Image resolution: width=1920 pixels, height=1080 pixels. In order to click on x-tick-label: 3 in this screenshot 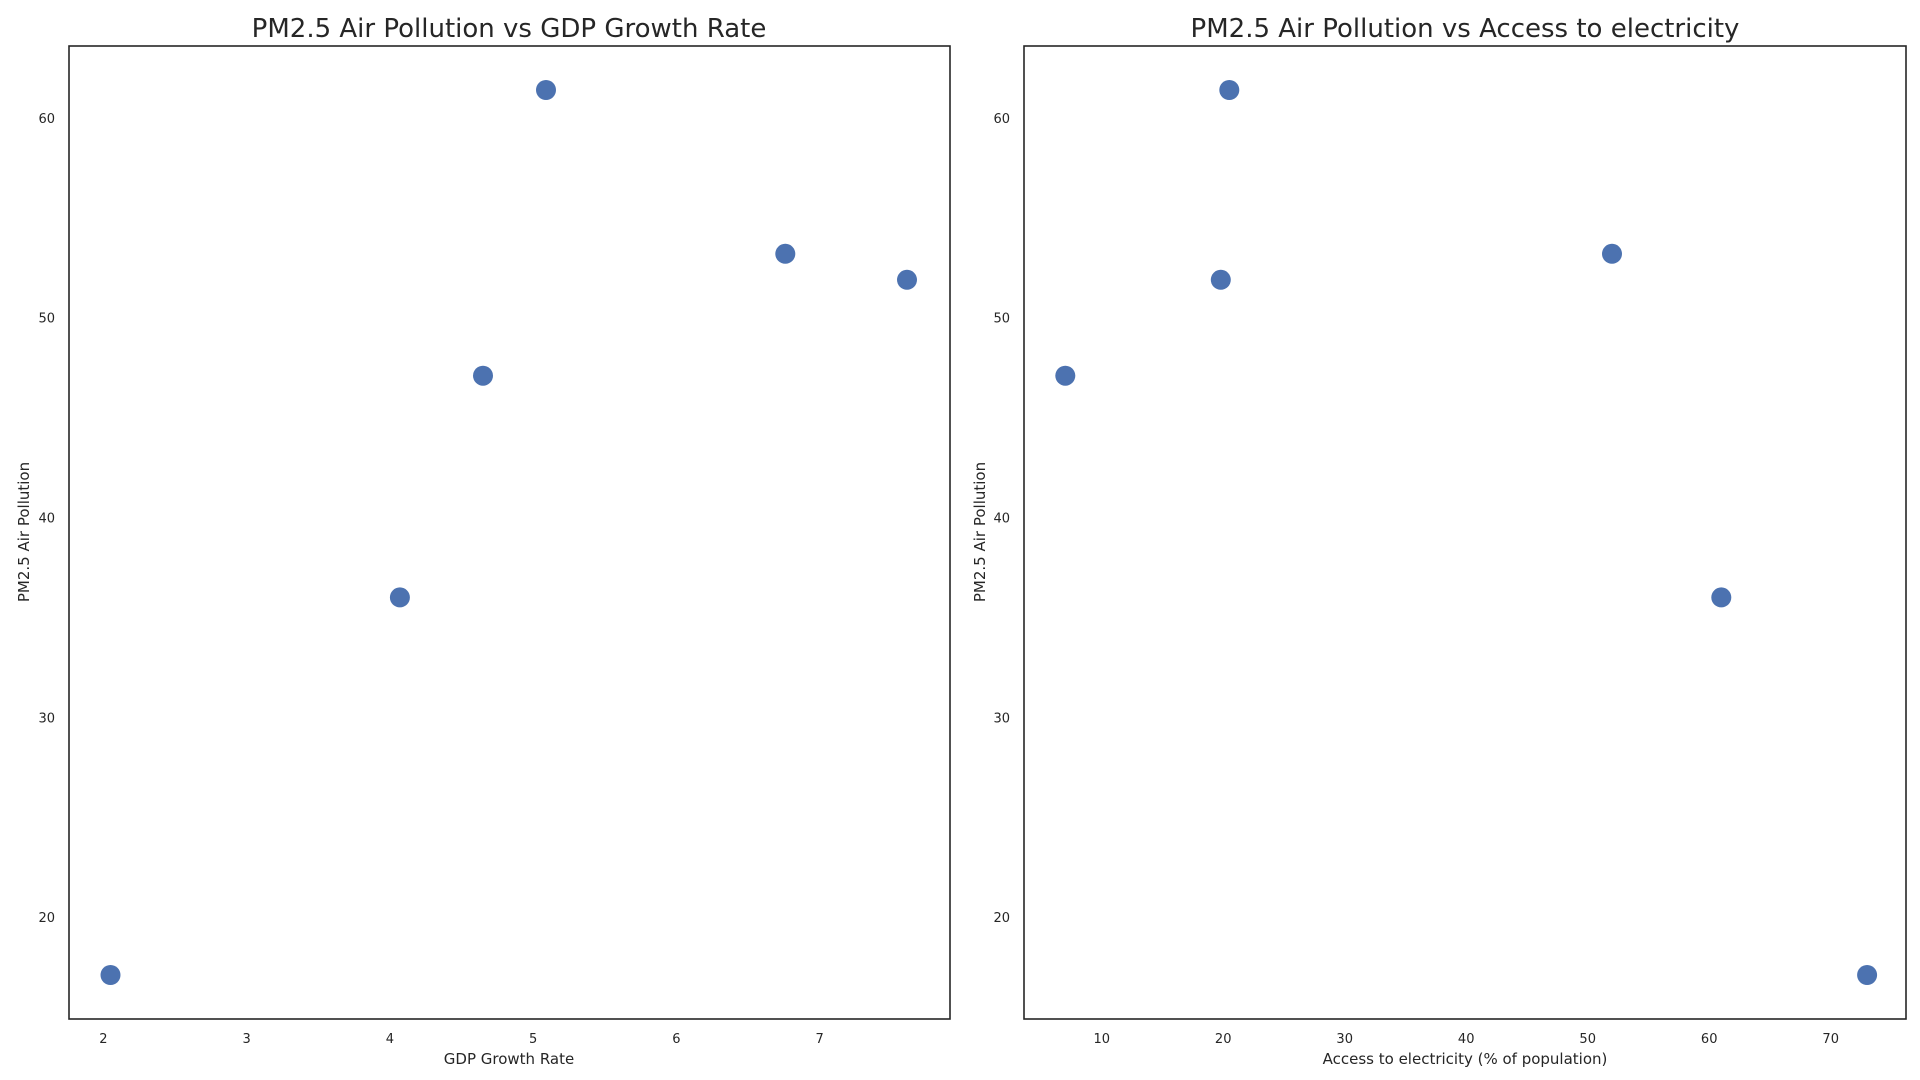, I will do `click(246, 1039)`.